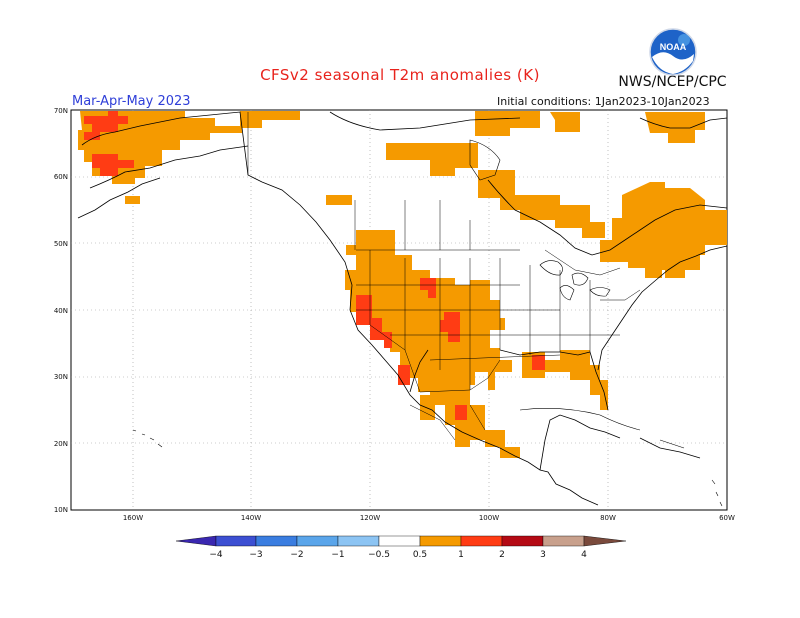  I want to click on lat-label-20n: 20N, so click(61, 444).